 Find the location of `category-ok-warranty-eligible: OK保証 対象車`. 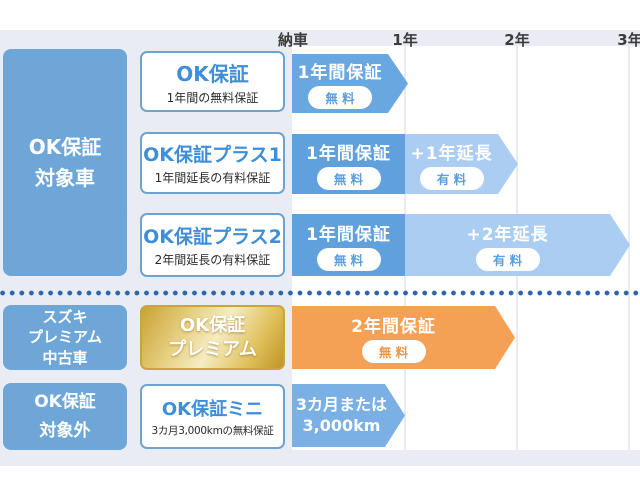

category-ok-warranty-eligible: OK保証 対象車 is located at coordinates (65, 162).